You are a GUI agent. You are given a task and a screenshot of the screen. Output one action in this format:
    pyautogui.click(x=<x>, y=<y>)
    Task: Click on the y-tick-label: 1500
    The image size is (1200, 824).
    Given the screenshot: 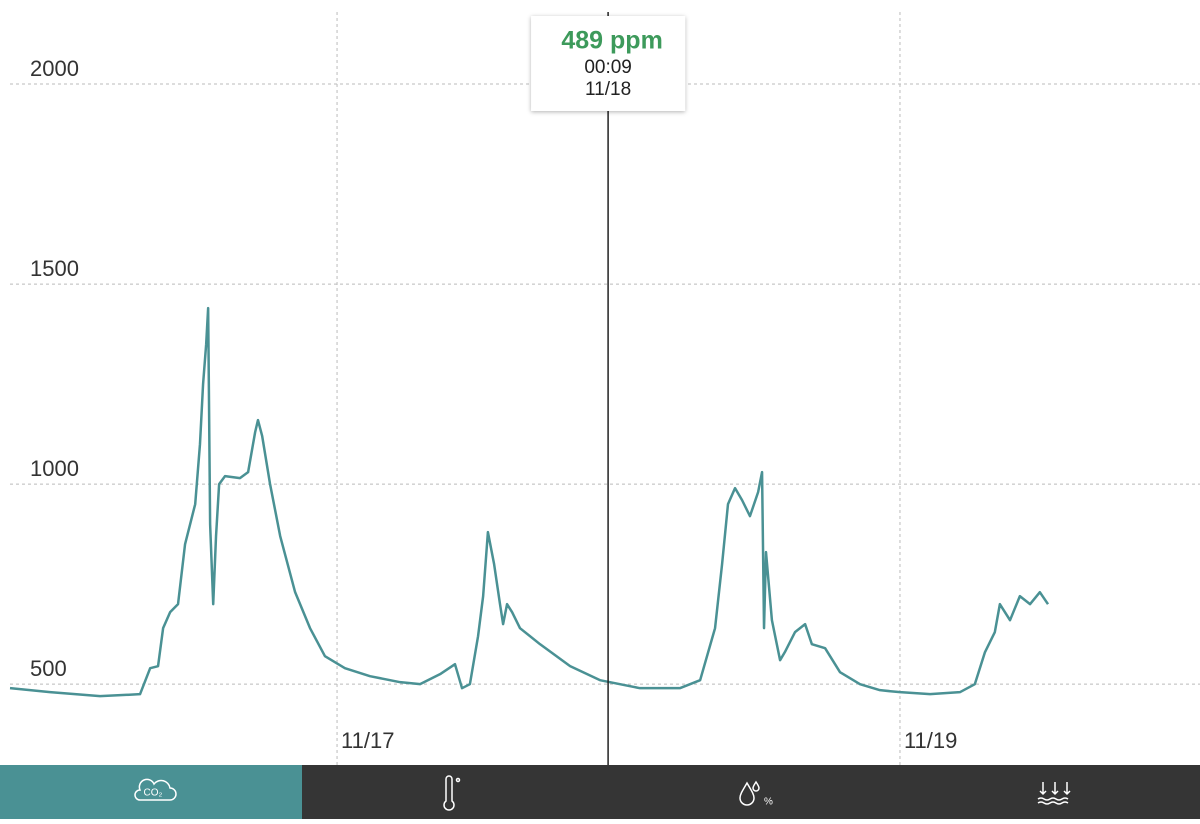 What is the action you would take?
    pyautogui.click(x=54, y=268)
    